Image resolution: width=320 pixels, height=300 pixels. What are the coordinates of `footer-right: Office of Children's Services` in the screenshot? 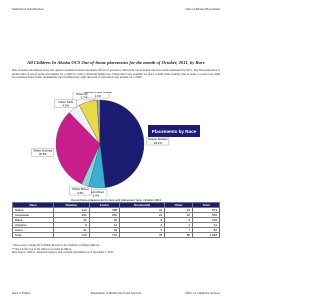 It's located at (202, 293).